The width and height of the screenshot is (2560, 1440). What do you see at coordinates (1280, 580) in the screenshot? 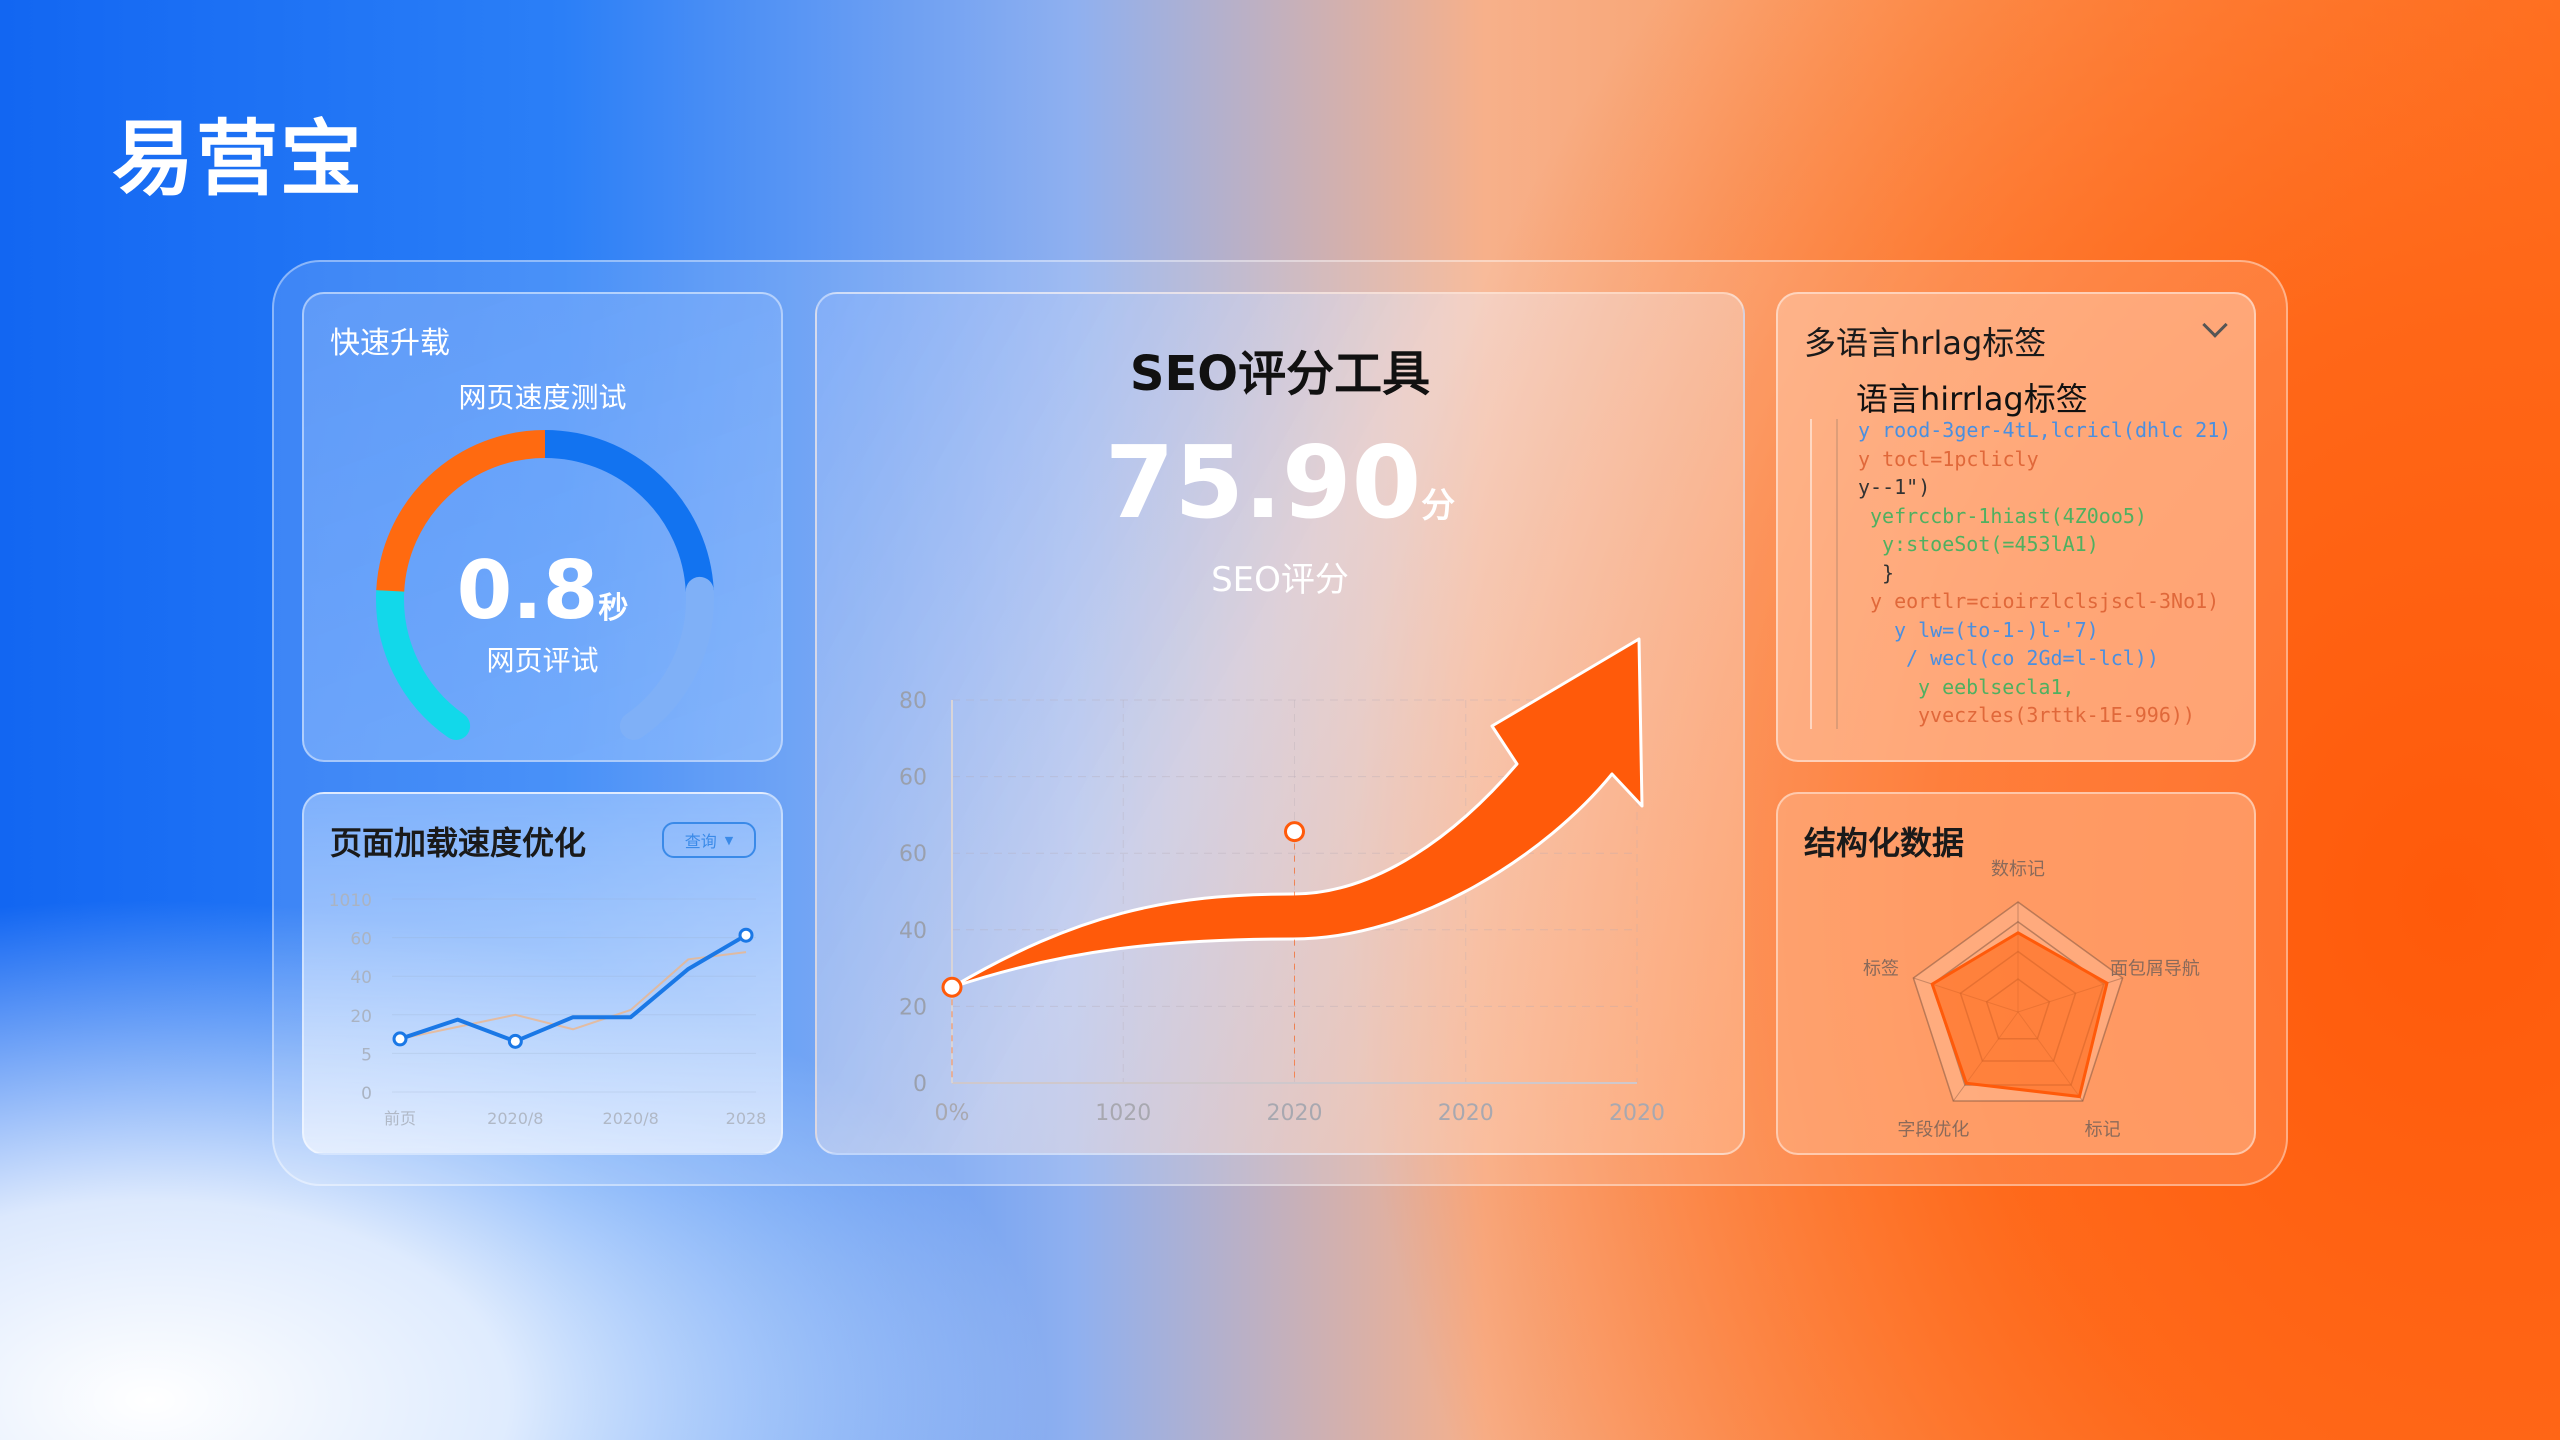
I see `score-label: SEO评分` at bounding box center [1280, 580].